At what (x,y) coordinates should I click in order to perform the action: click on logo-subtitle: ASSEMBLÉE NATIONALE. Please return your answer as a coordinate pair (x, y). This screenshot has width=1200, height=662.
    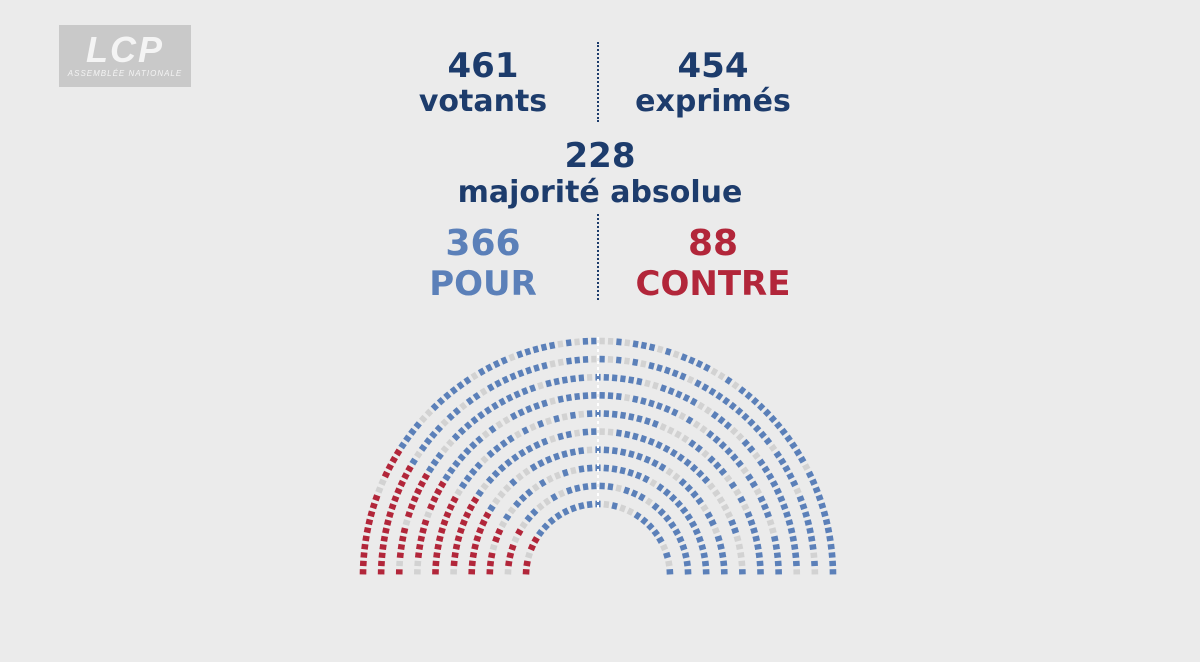
    Looking at the image, I should click on (125, 73).